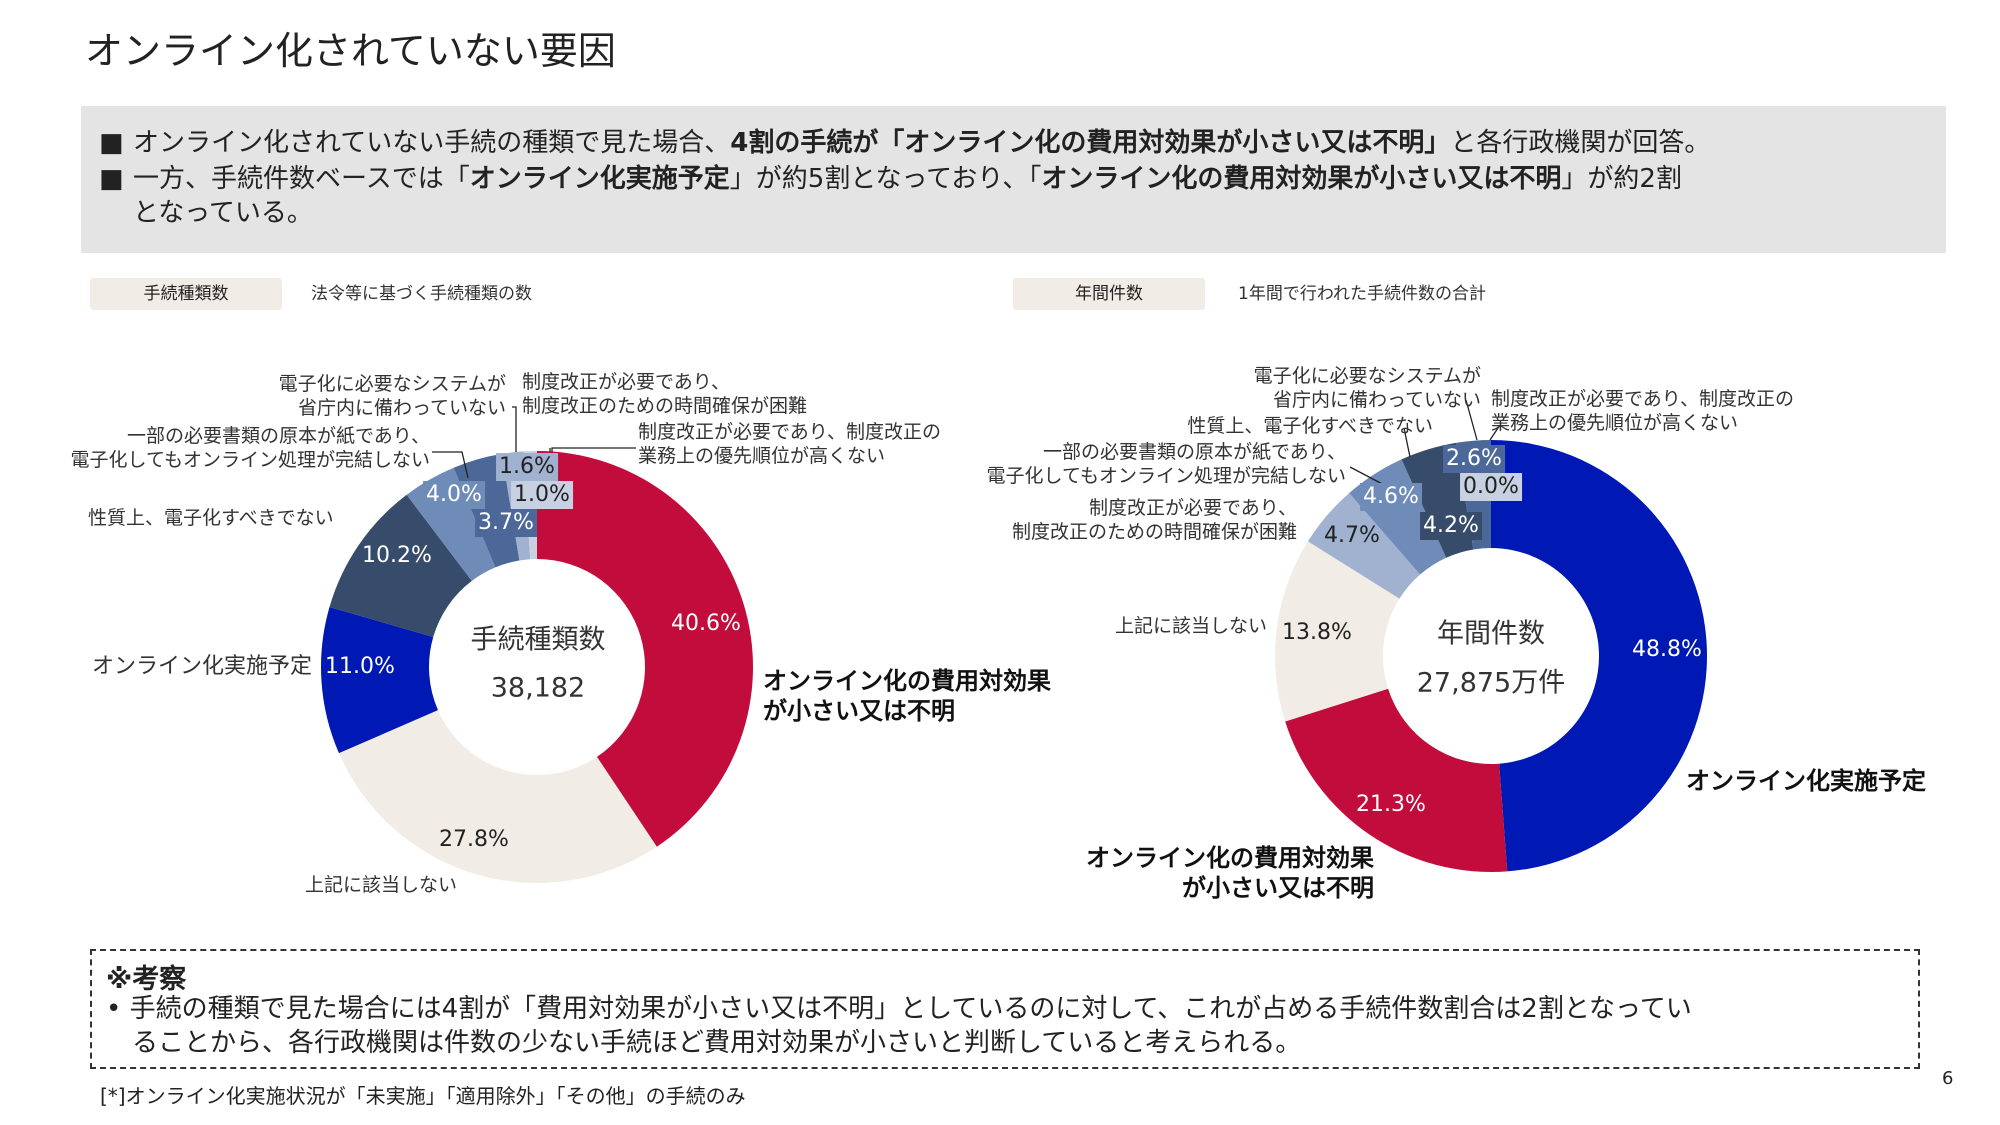 The height and width of the screenshot is (1125, 2000). What do you see at coordinates (1391, 497) in the screenshot?
I see `data-label: 4.6%` at bounding box center [1391, 497].